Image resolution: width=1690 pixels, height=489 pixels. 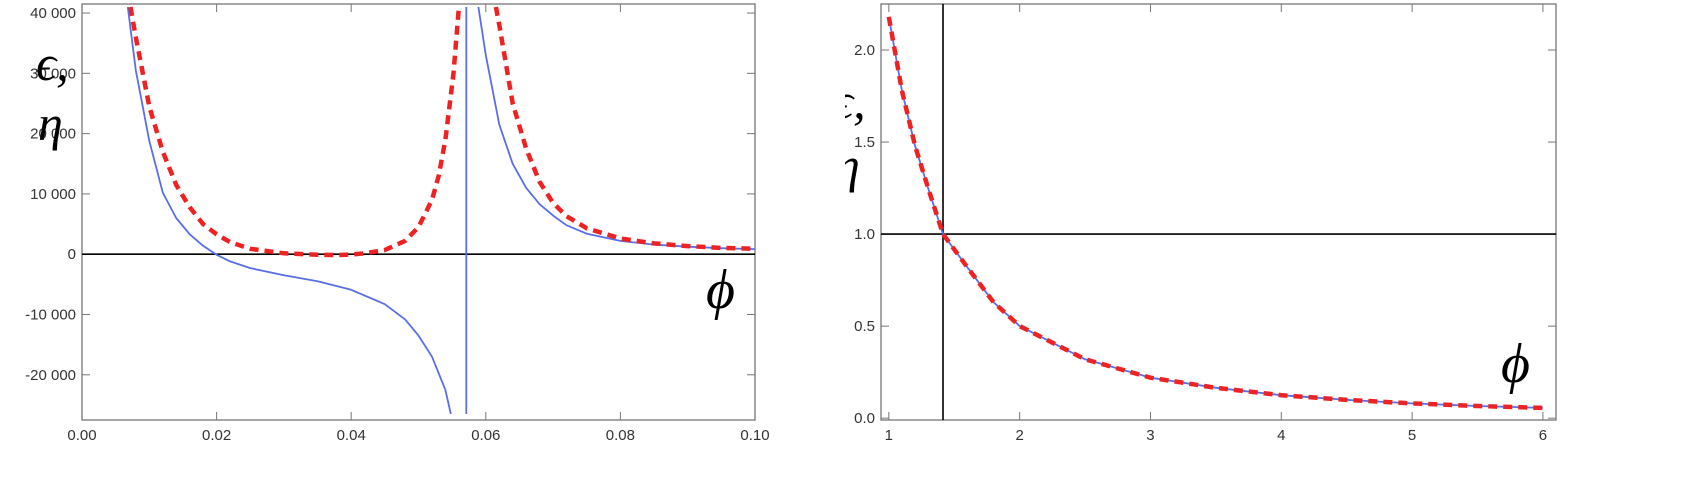 I want to click on right-ytick-label: 0.5, so click(x=864, y=326).